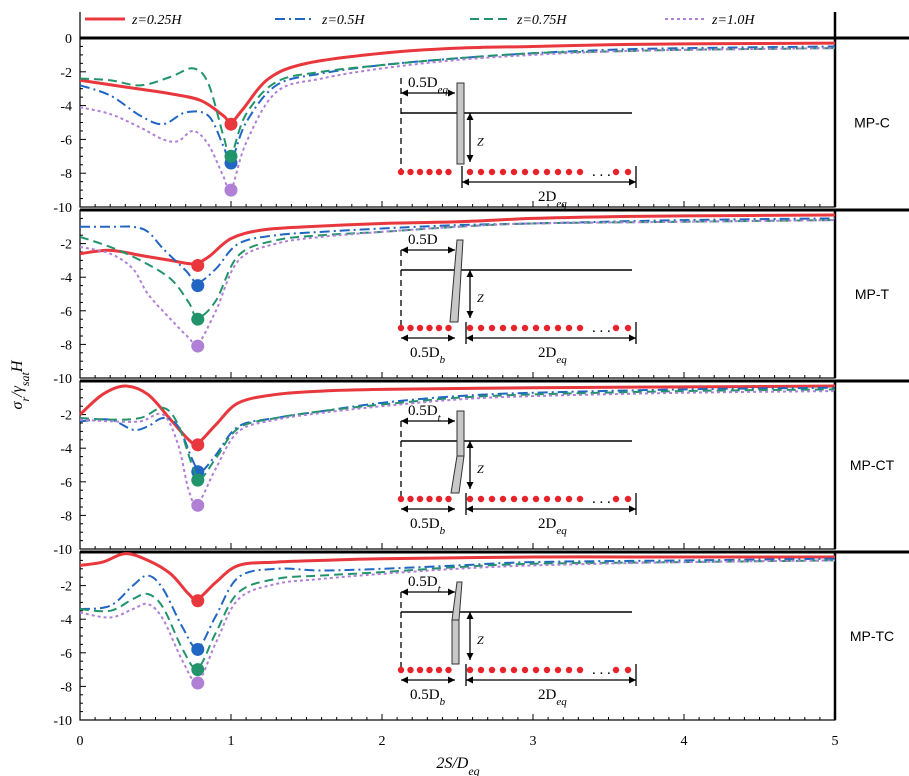  I want to click on pile-shape-lower, so click(457, 474).